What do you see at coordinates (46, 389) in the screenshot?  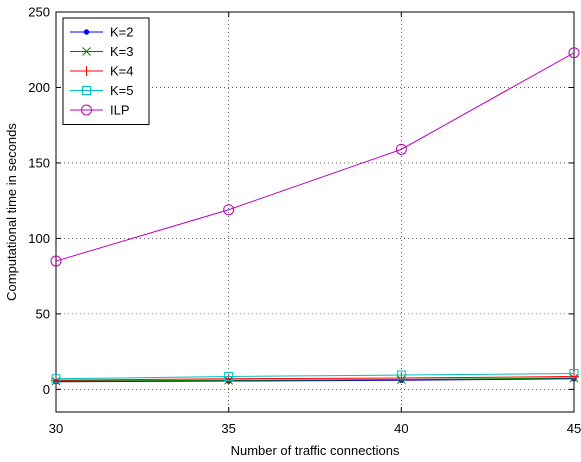 I see `y-tick-label: 0` at bounding box center [46, 389].